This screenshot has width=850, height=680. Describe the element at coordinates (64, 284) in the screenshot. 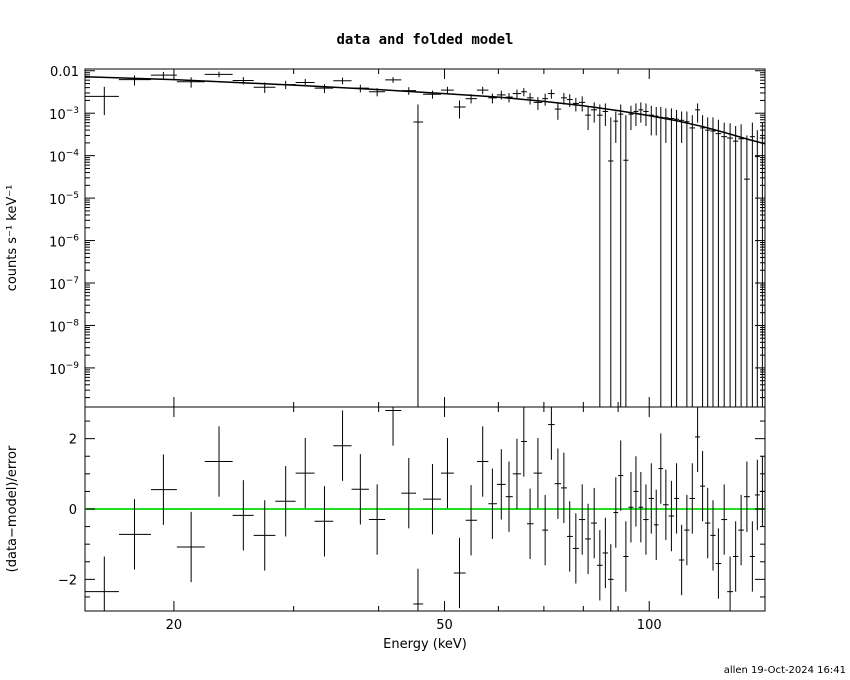

I see `y-tick-label: 10⁻⁷` at that location.